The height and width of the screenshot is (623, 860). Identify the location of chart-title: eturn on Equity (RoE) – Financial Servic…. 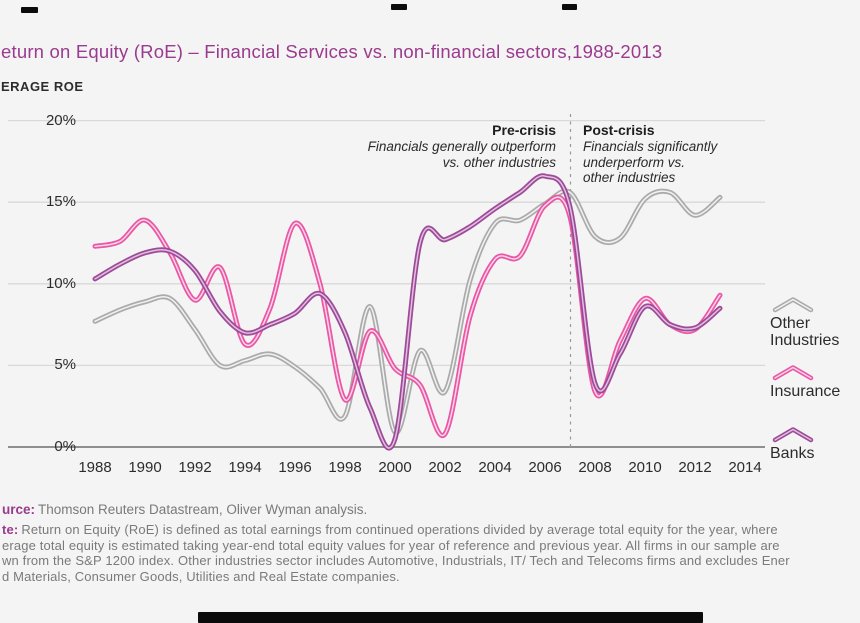
(332, 51).